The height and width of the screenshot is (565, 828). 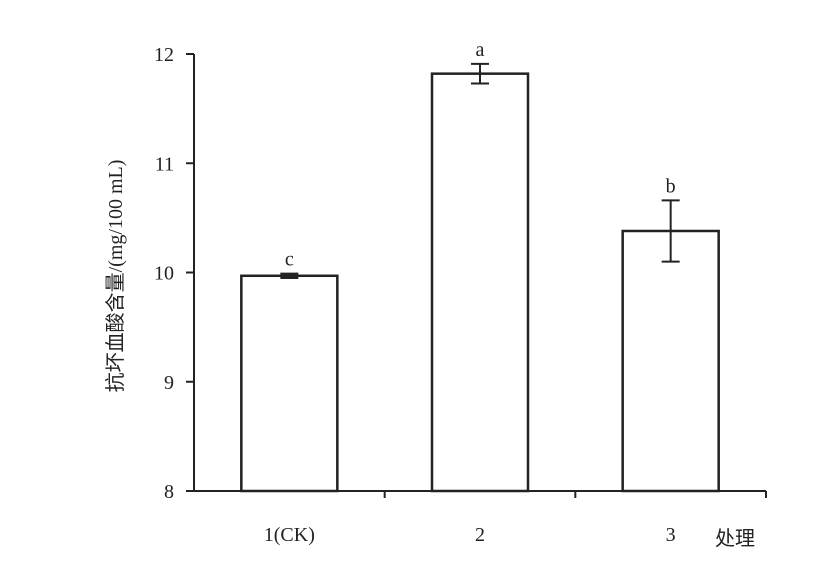 I want to click on x-category-label: 3, so click(x=671, y=535).